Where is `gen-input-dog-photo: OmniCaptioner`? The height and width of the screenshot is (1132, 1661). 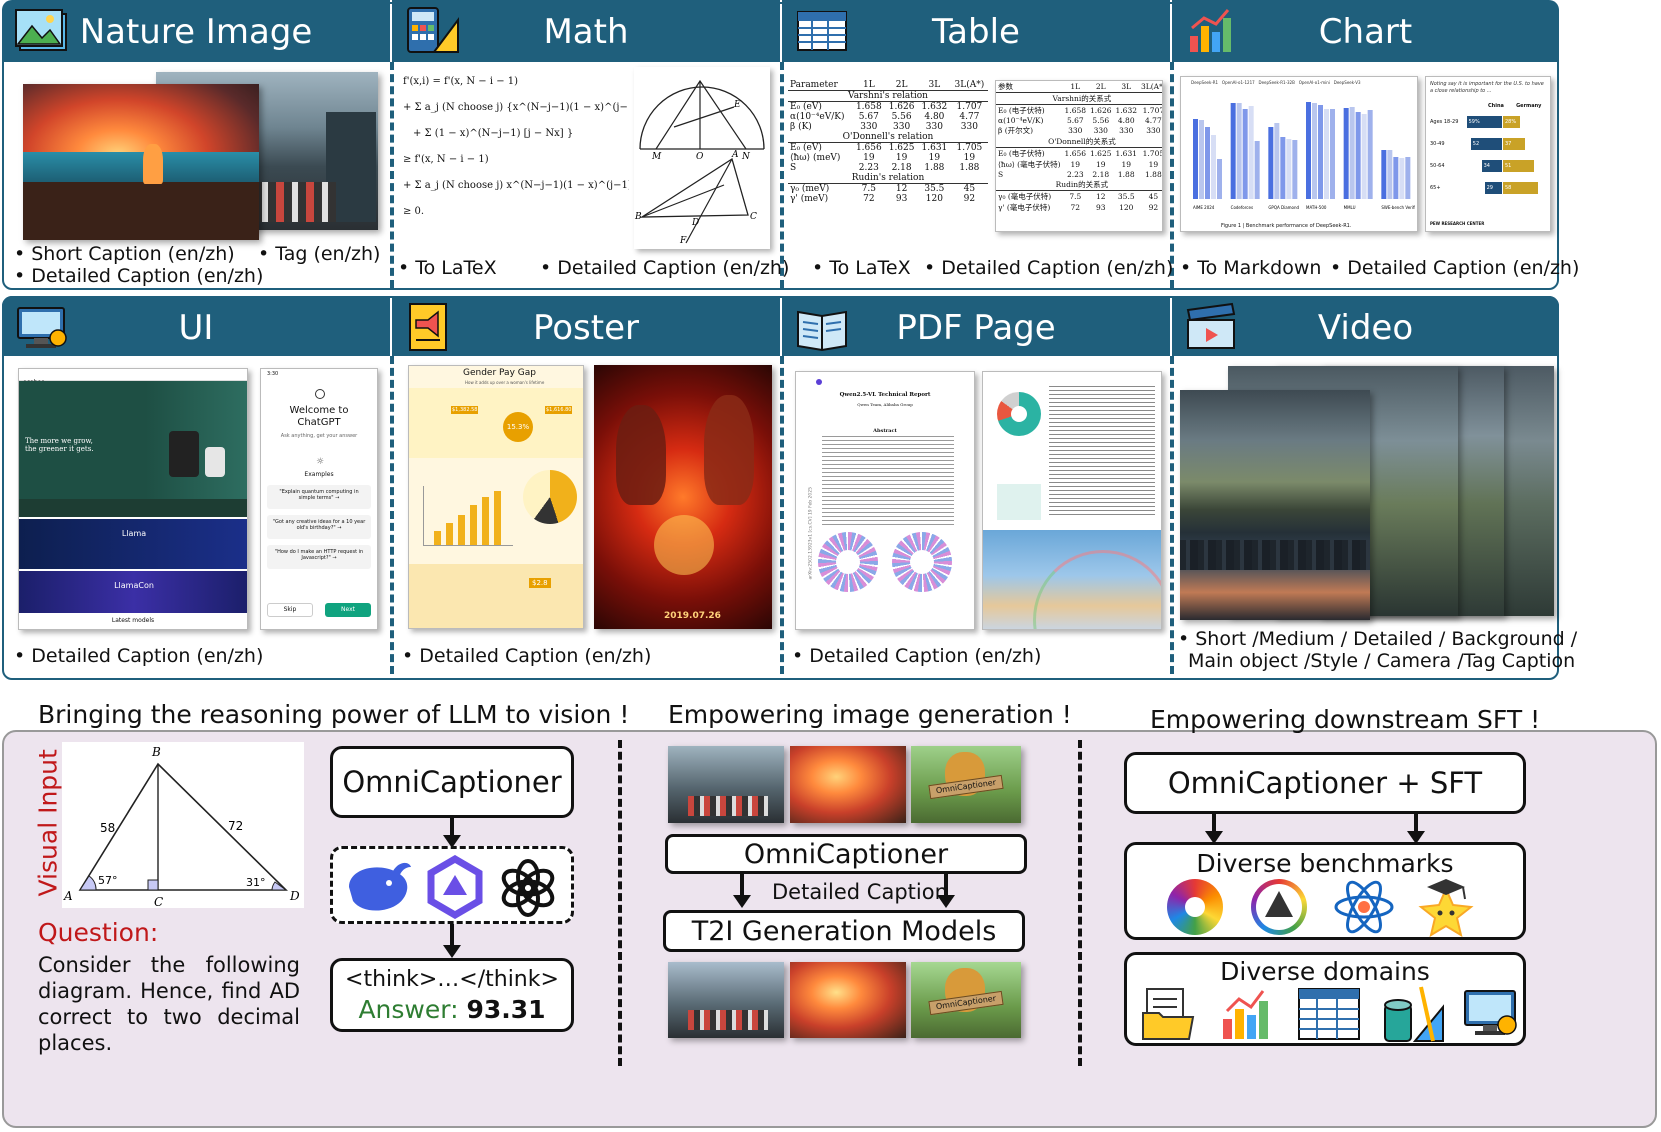
gen-input-dog-photo: OmniCaptioner is located at coordinates (966, 784).